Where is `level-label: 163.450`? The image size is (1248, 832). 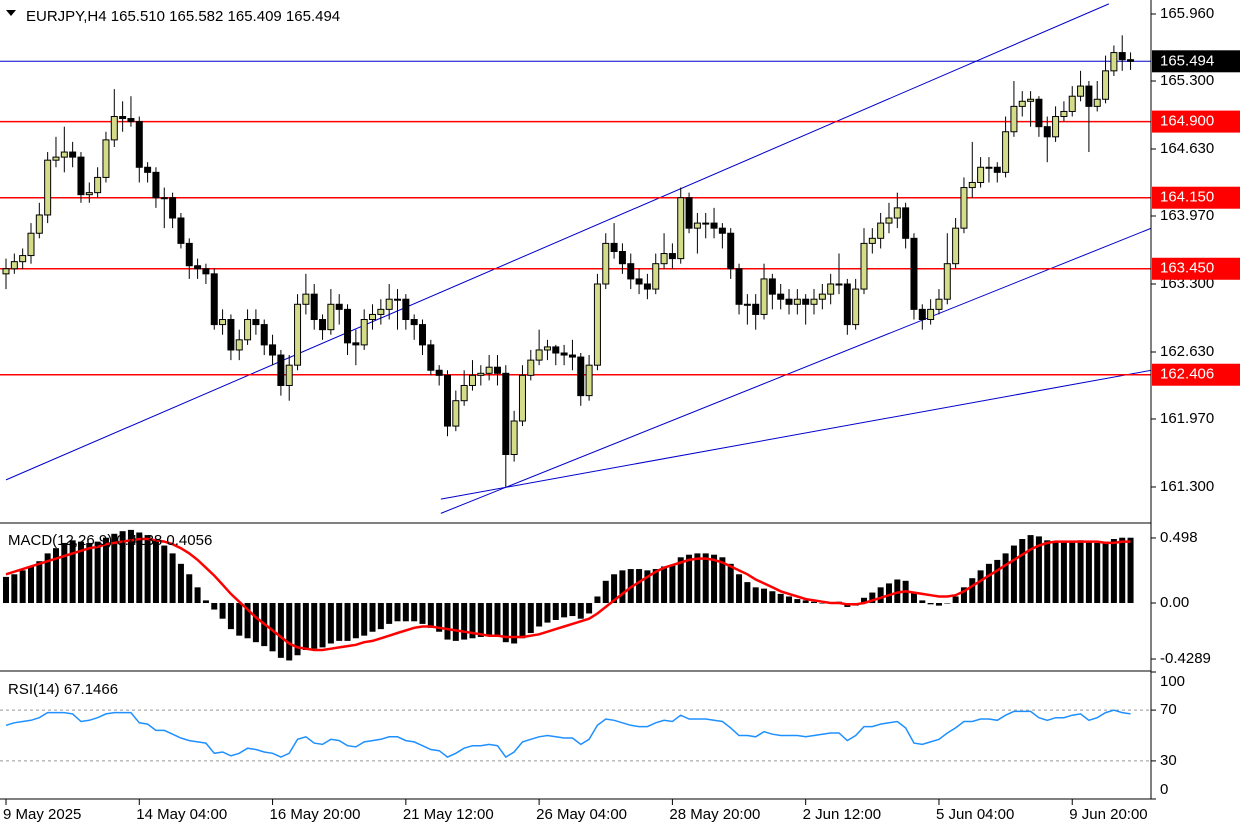
level-label: 163.450 is located at coordinates (1187, 268).